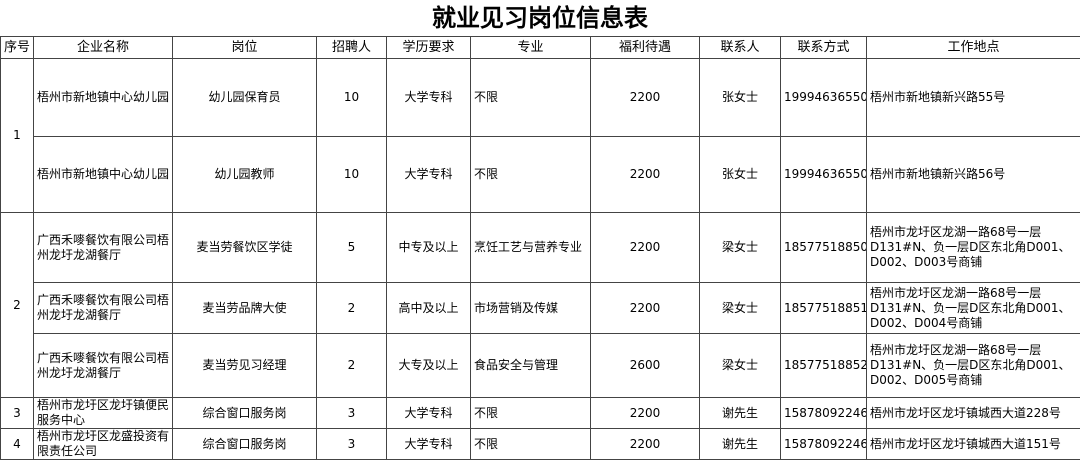 This screenshot has height=460, width=1080. I want to click on table-cell: 18577518850, so click(824, 248).